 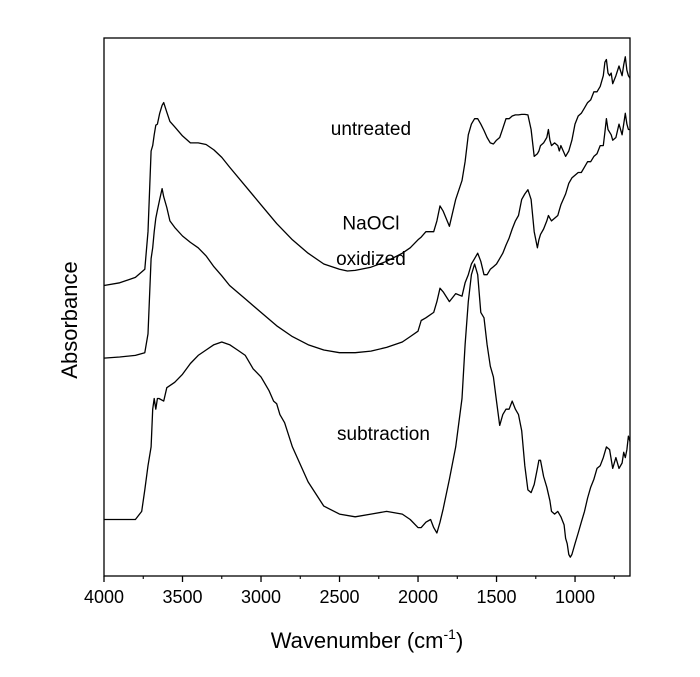 I want to click on x-axis-title: Wavenumber (cm-1), so click(x=367, y=639).